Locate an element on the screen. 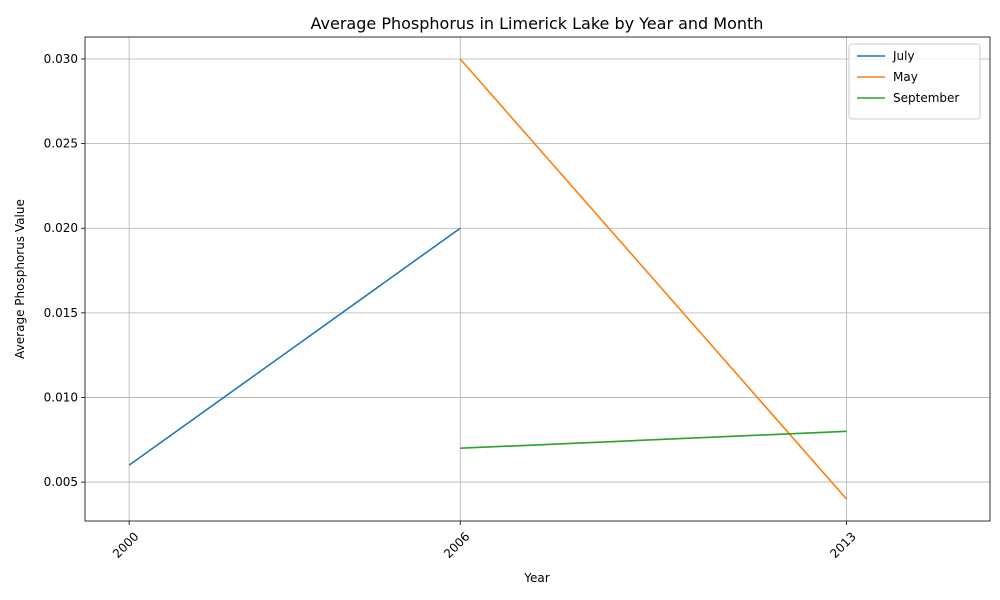  y-axis-label: Average Phosphorus Value is located at coordinates (20, 279).